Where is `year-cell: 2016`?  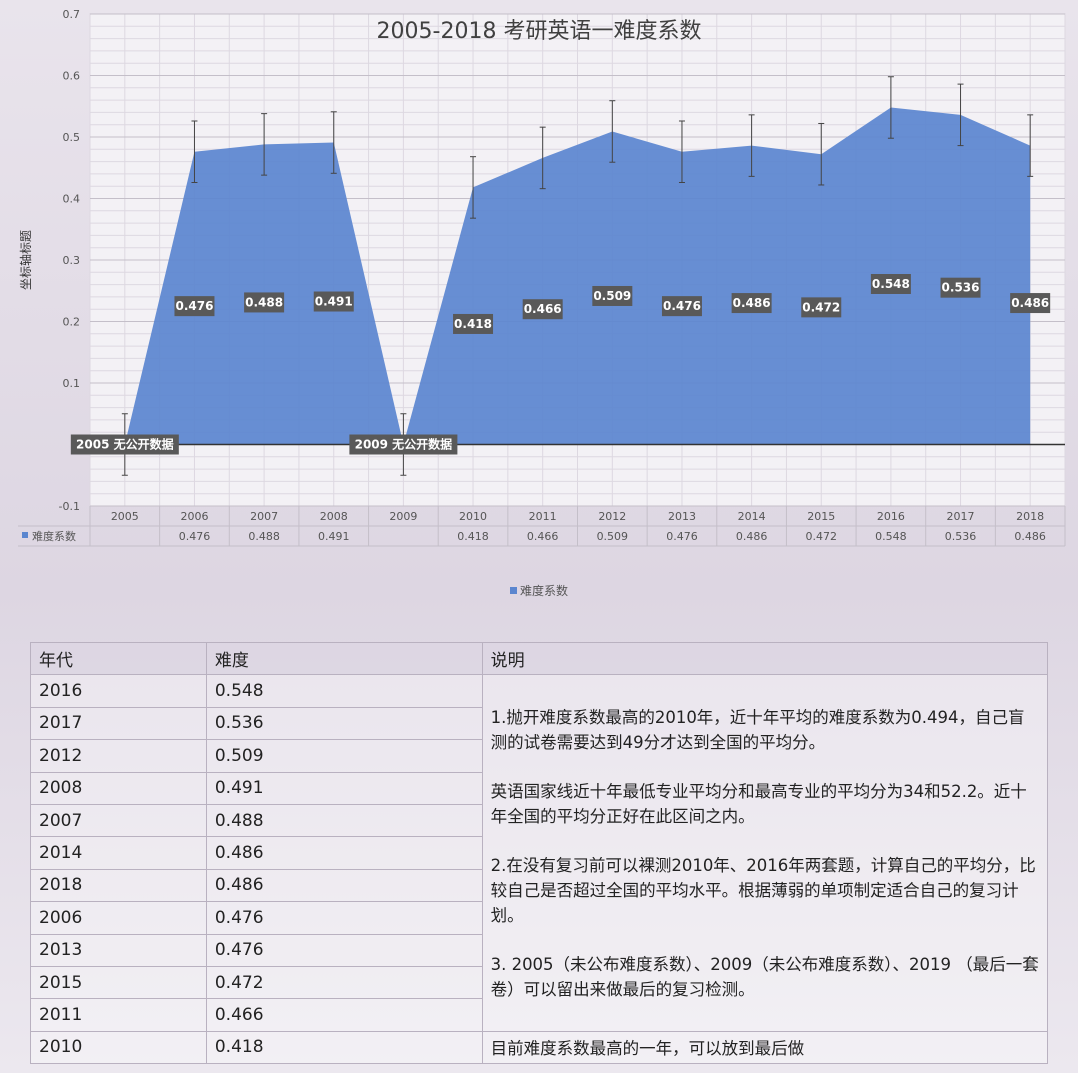 year-cell: 2016 is located at coordinates (118, 691).